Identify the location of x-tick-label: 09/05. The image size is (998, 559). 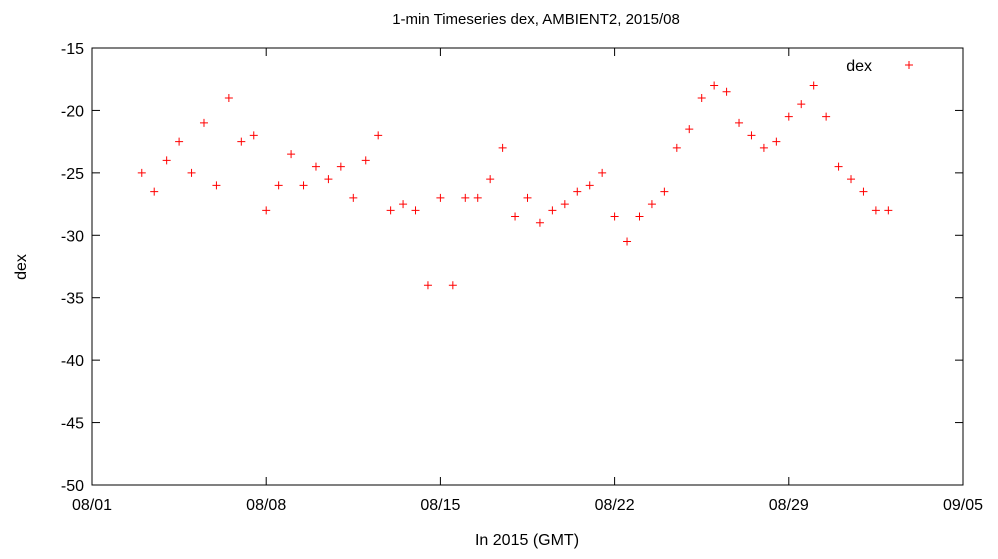
(963, 505).